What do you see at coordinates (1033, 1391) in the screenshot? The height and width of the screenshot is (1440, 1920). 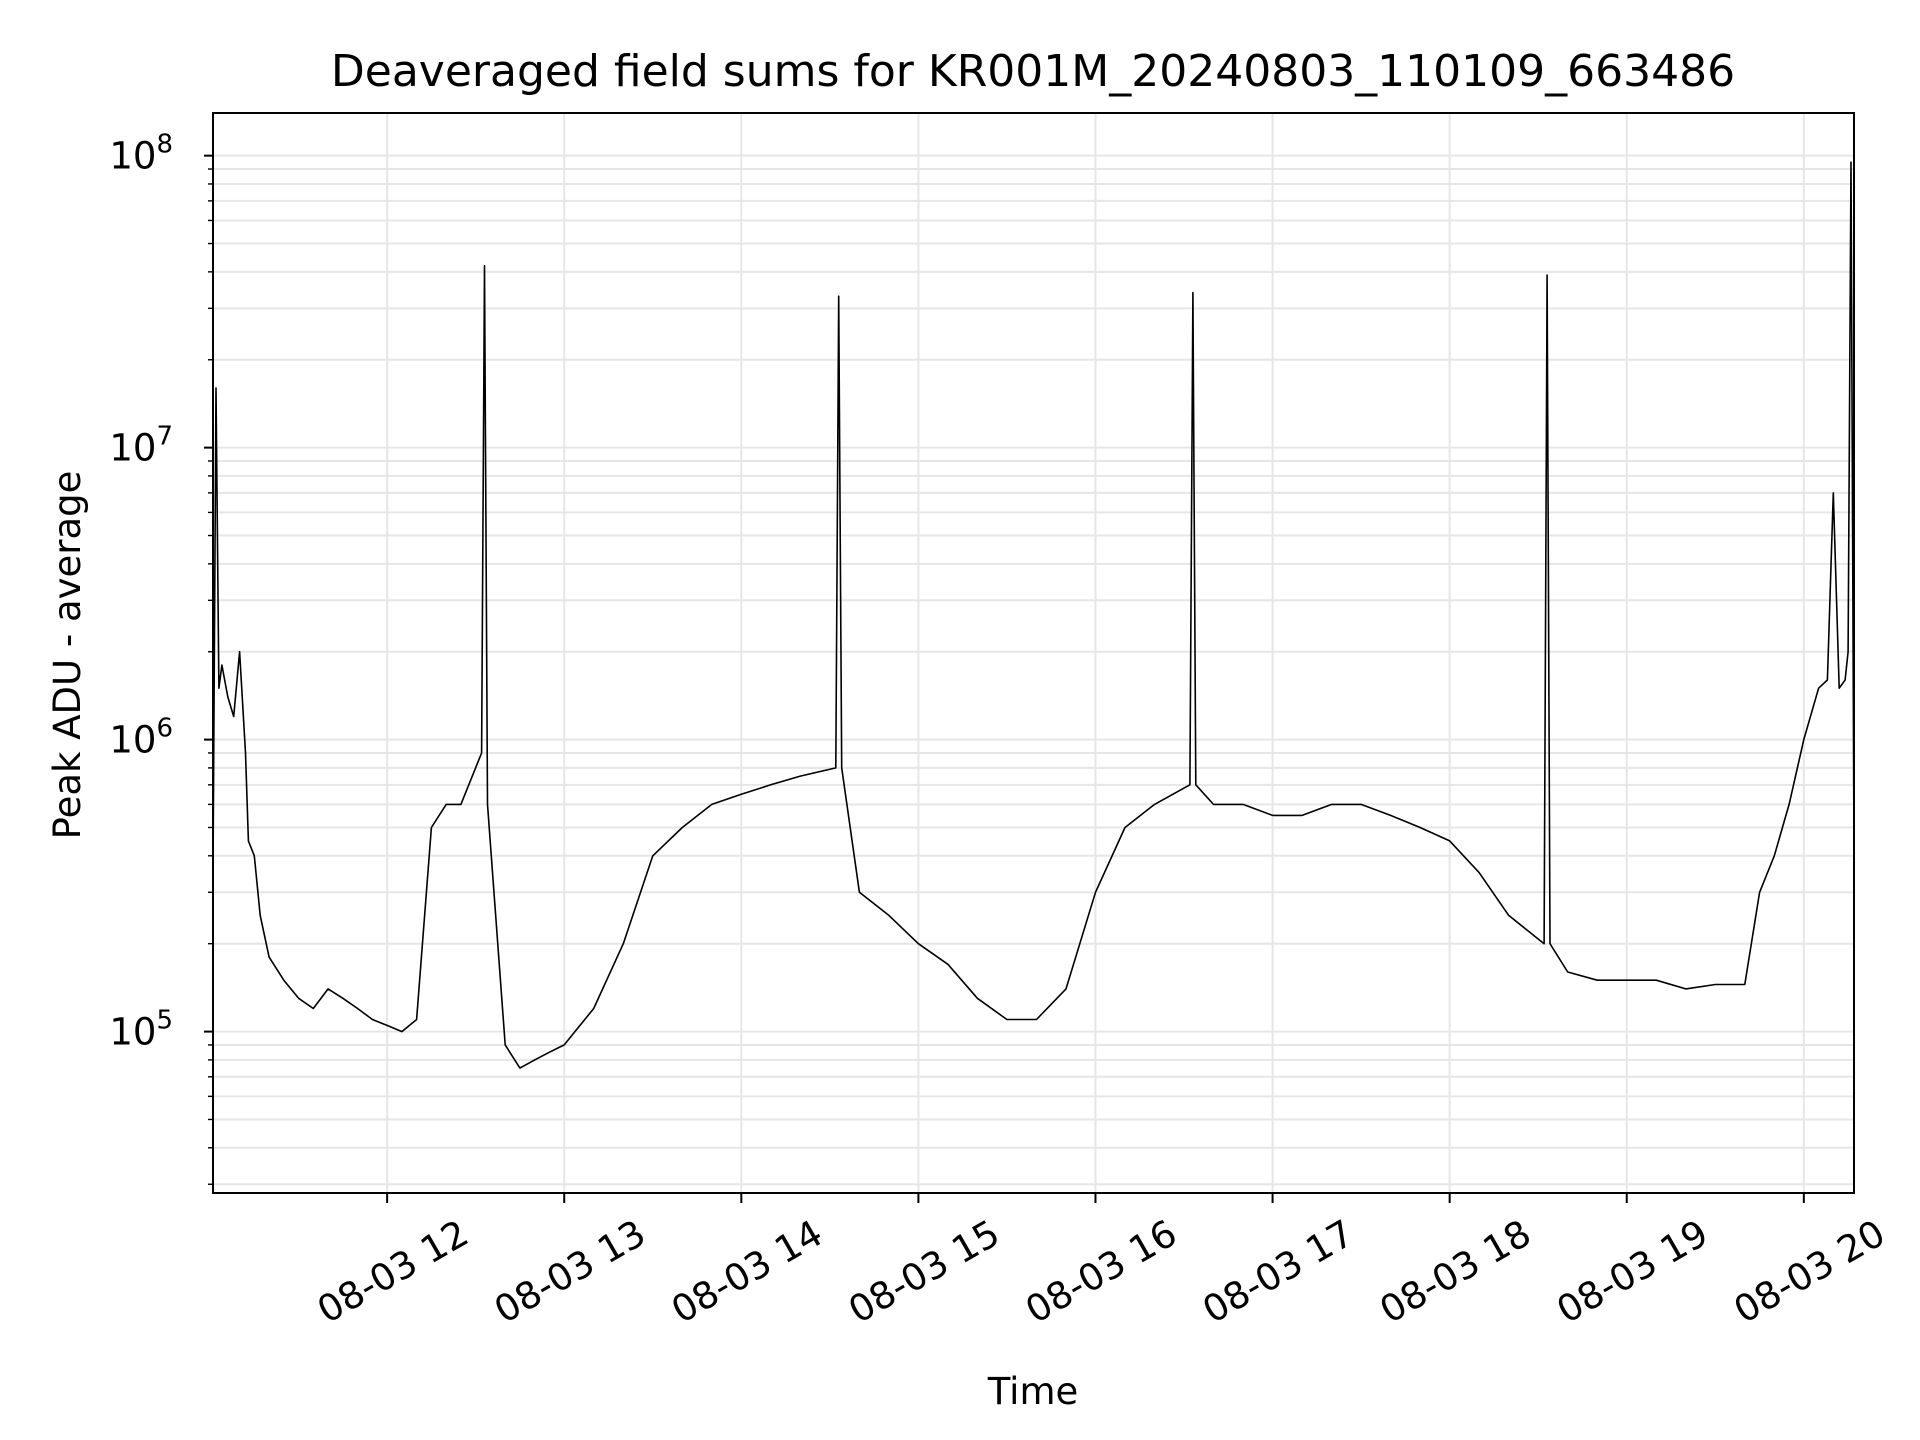 I see `x-axis-label: Time` at bounding box center [1033, 1391].